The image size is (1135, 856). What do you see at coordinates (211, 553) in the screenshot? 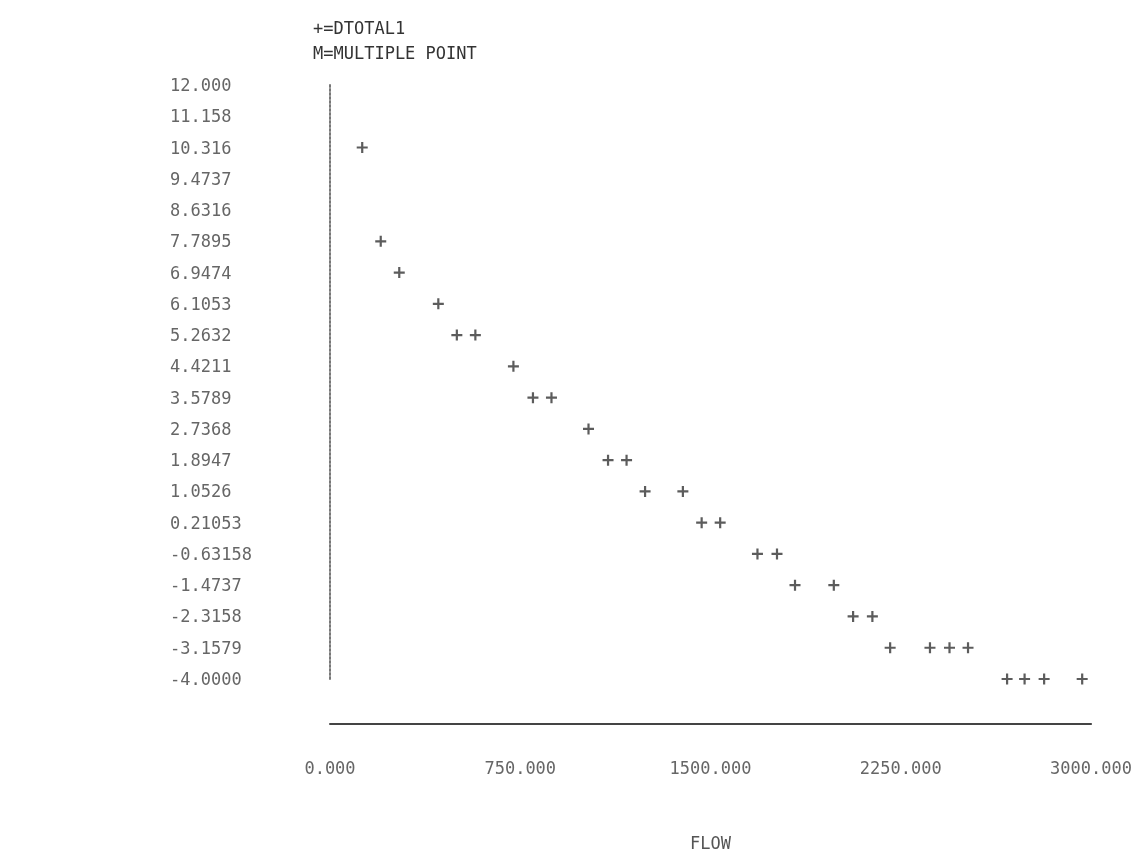
I see `y-tick-label: -0.63158` at bounding box center [211, 553].